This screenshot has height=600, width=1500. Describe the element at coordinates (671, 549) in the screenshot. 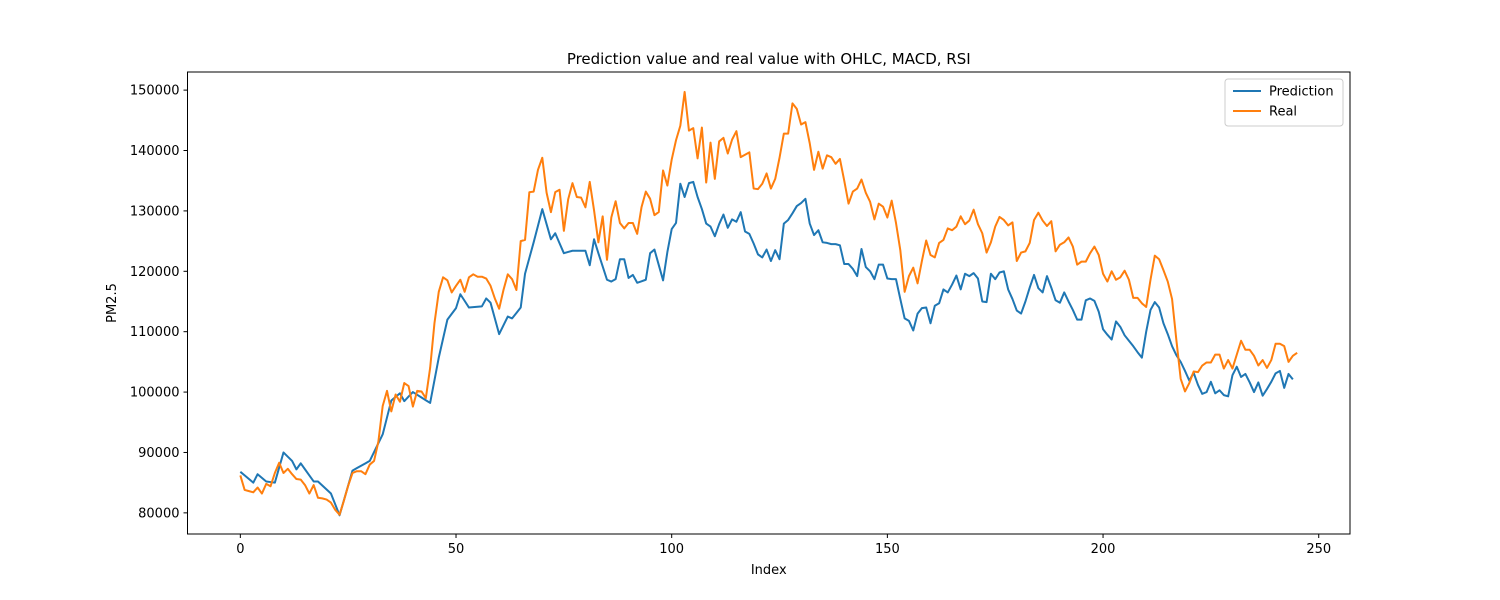

I see `x-tick-label: 100` at that location.